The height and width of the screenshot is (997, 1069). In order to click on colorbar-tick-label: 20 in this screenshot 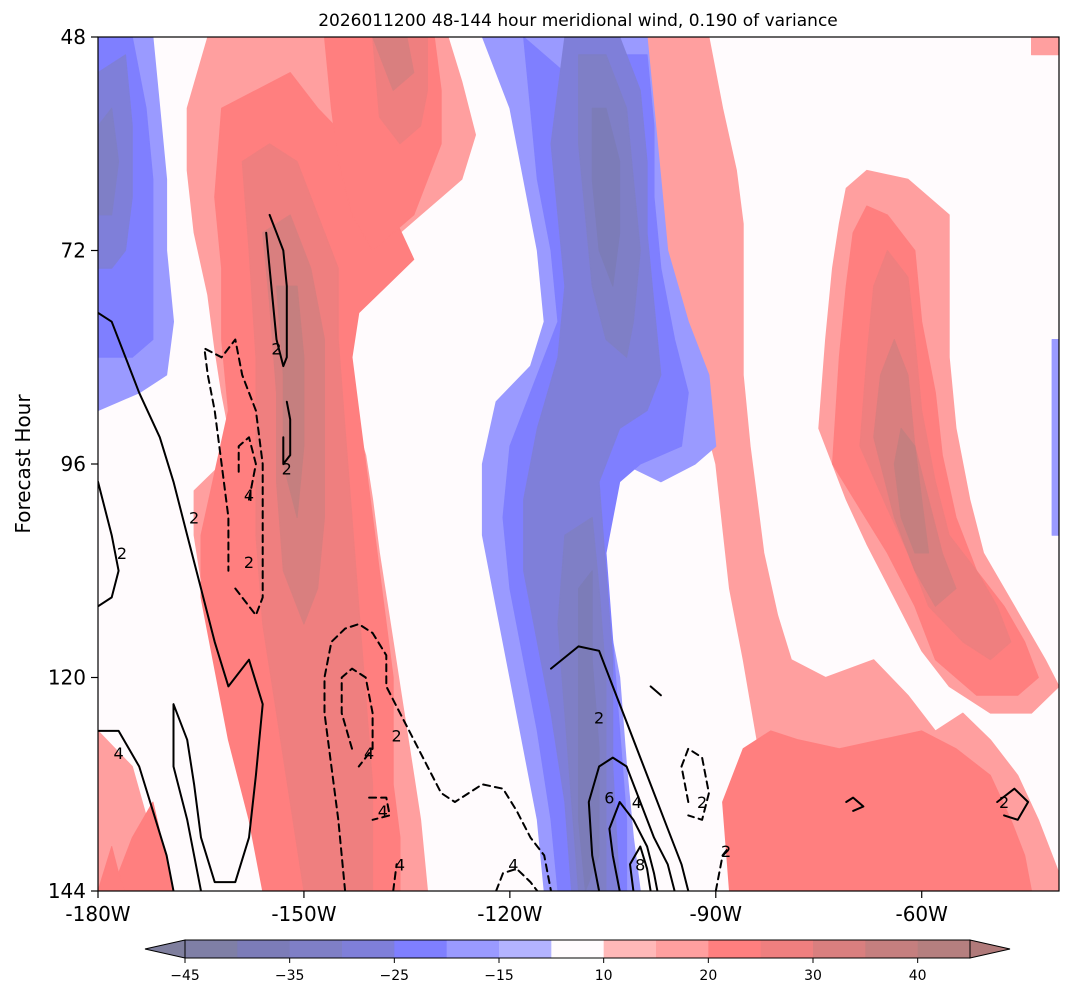, I will do `click(708, 976)`.